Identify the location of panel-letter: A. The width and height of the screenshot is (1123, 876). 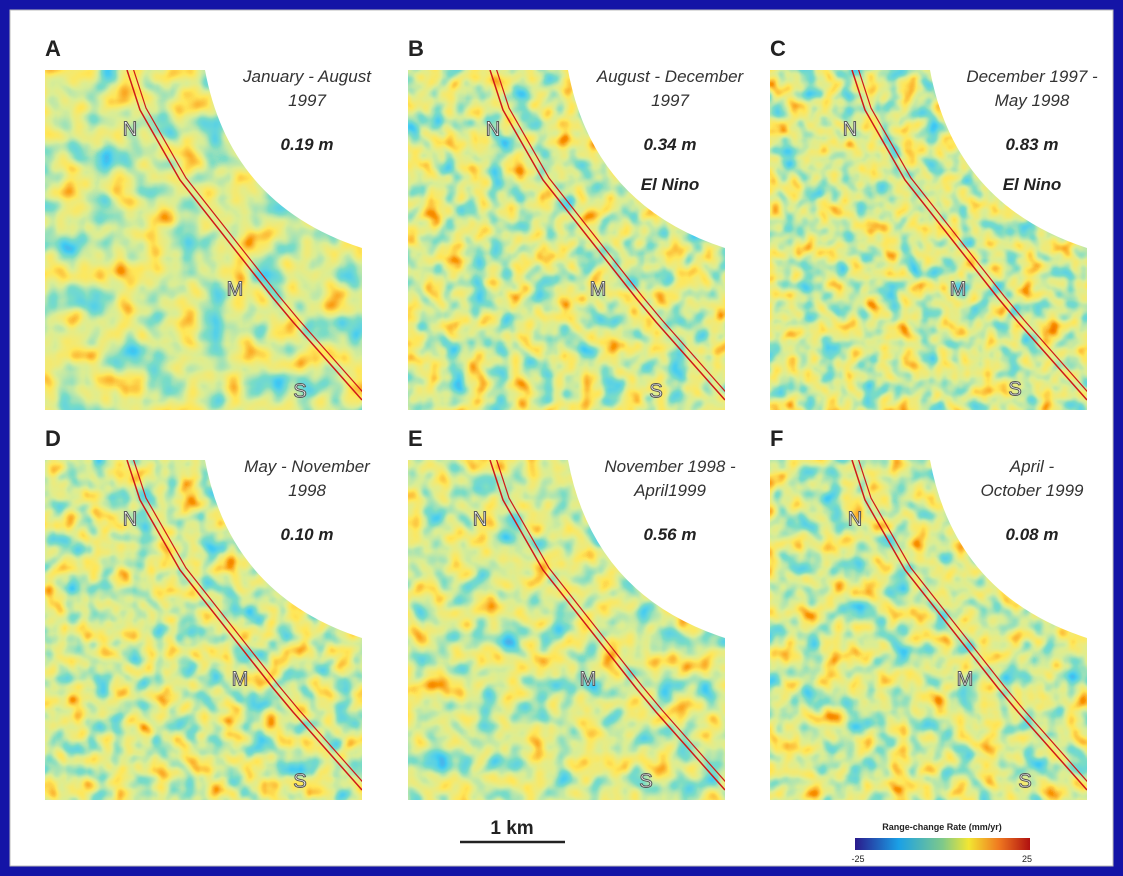
(53, 48).